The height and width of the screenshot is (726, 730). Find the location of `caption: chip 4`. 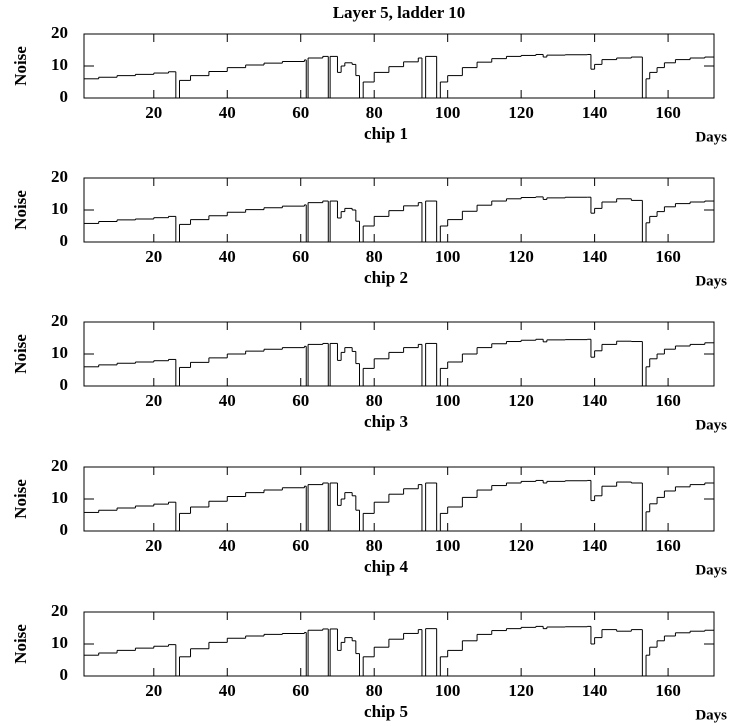

caption: chip 4 is located at coordinates (386, 566).